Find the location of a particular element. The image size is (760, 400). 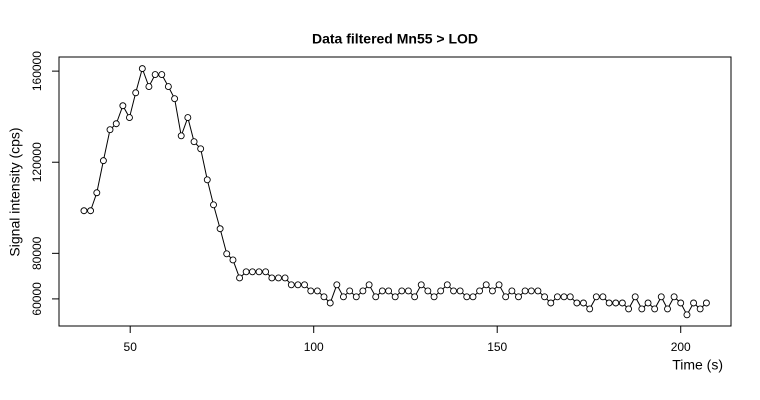

x-tick-label: 50 is located at coordinates (131, 347).